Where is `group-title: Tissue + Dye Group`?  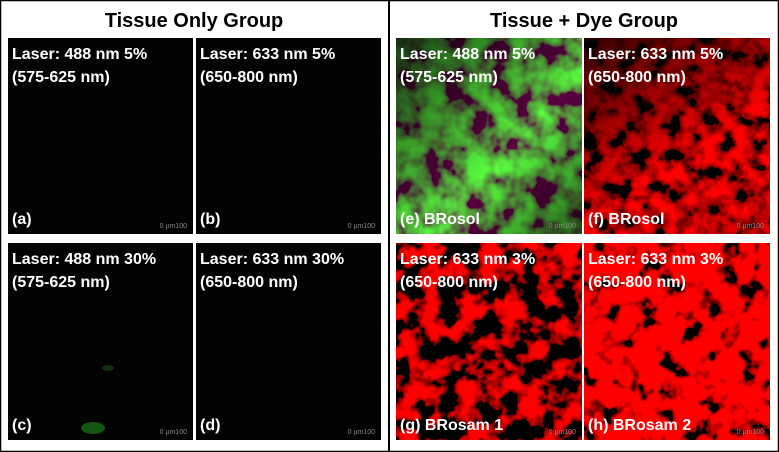
group-title: Tissue + Dye Group is located at coordinates (584, 21).